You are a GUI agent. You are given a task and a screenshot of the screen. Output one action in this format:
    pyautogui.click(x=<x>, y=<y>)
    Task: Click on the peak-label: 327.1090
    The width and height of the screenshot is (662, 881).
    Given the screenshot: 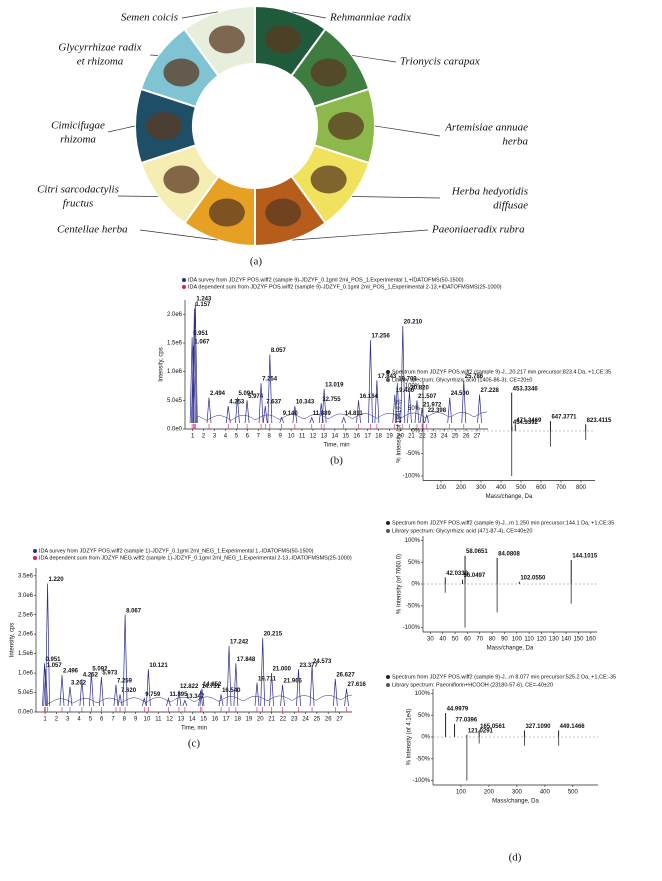 What is the action you would take?
    pyautogui.click(x=538, y=727)
    